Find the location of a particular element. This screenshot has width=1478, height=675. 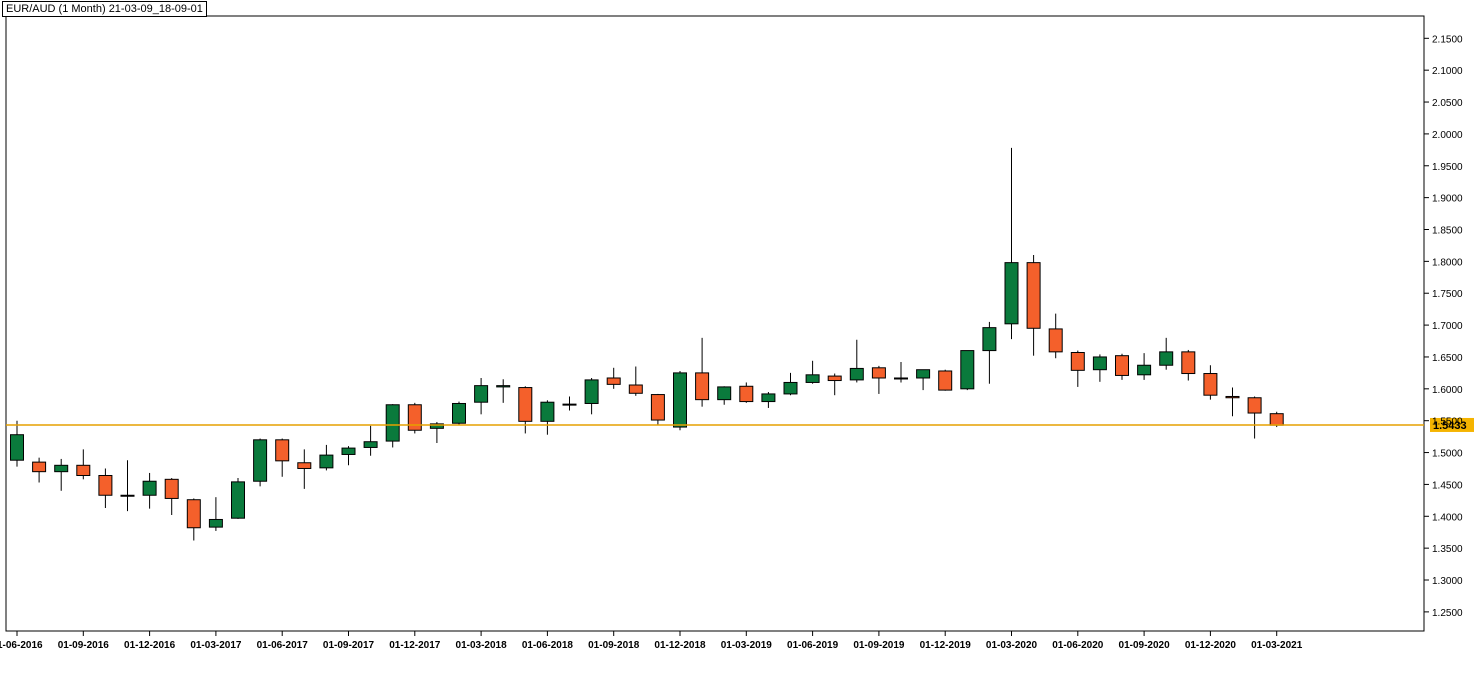

x-tick-label: 01-03-2020 is located at coordinates (1012, 645).